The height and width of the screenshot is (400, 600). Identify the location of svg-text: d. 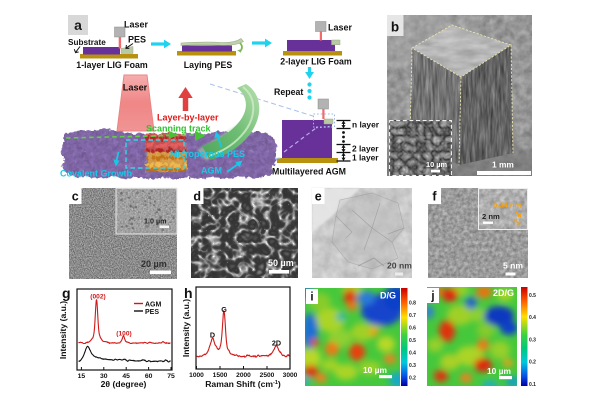
(197, 197).